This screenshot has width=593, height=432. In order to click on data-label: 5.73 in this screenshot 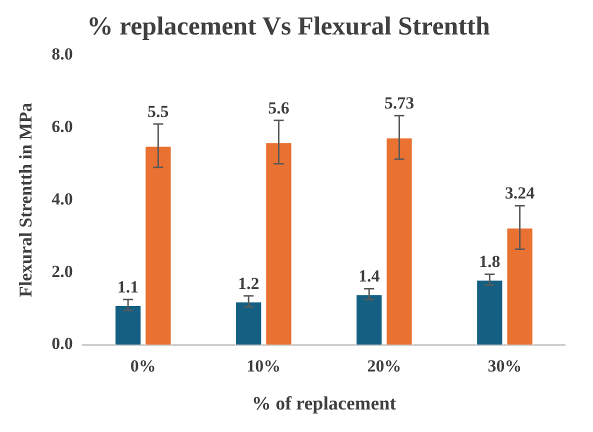, I will do `click(399, 103)`.